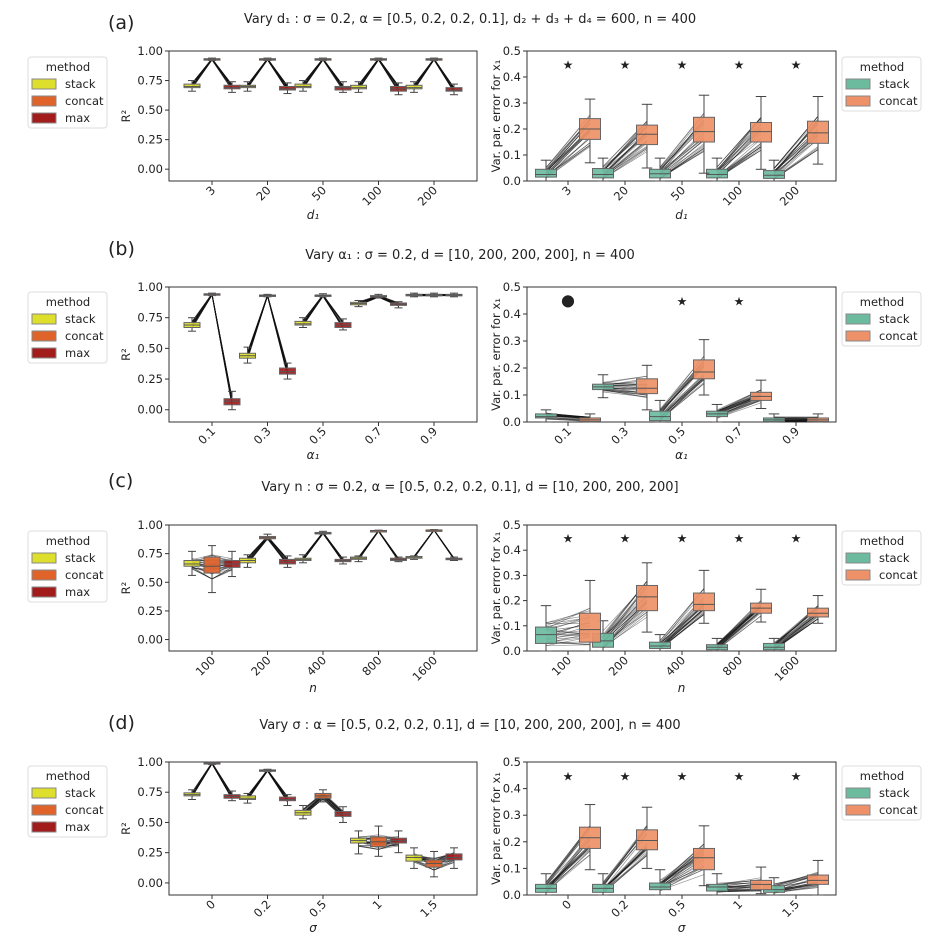 This screenshot has height=943, width=939. What do you see at coordinates (44, 118) in the screenshot?
I see `legend-swatch-max` at bounding box center [44, 118].